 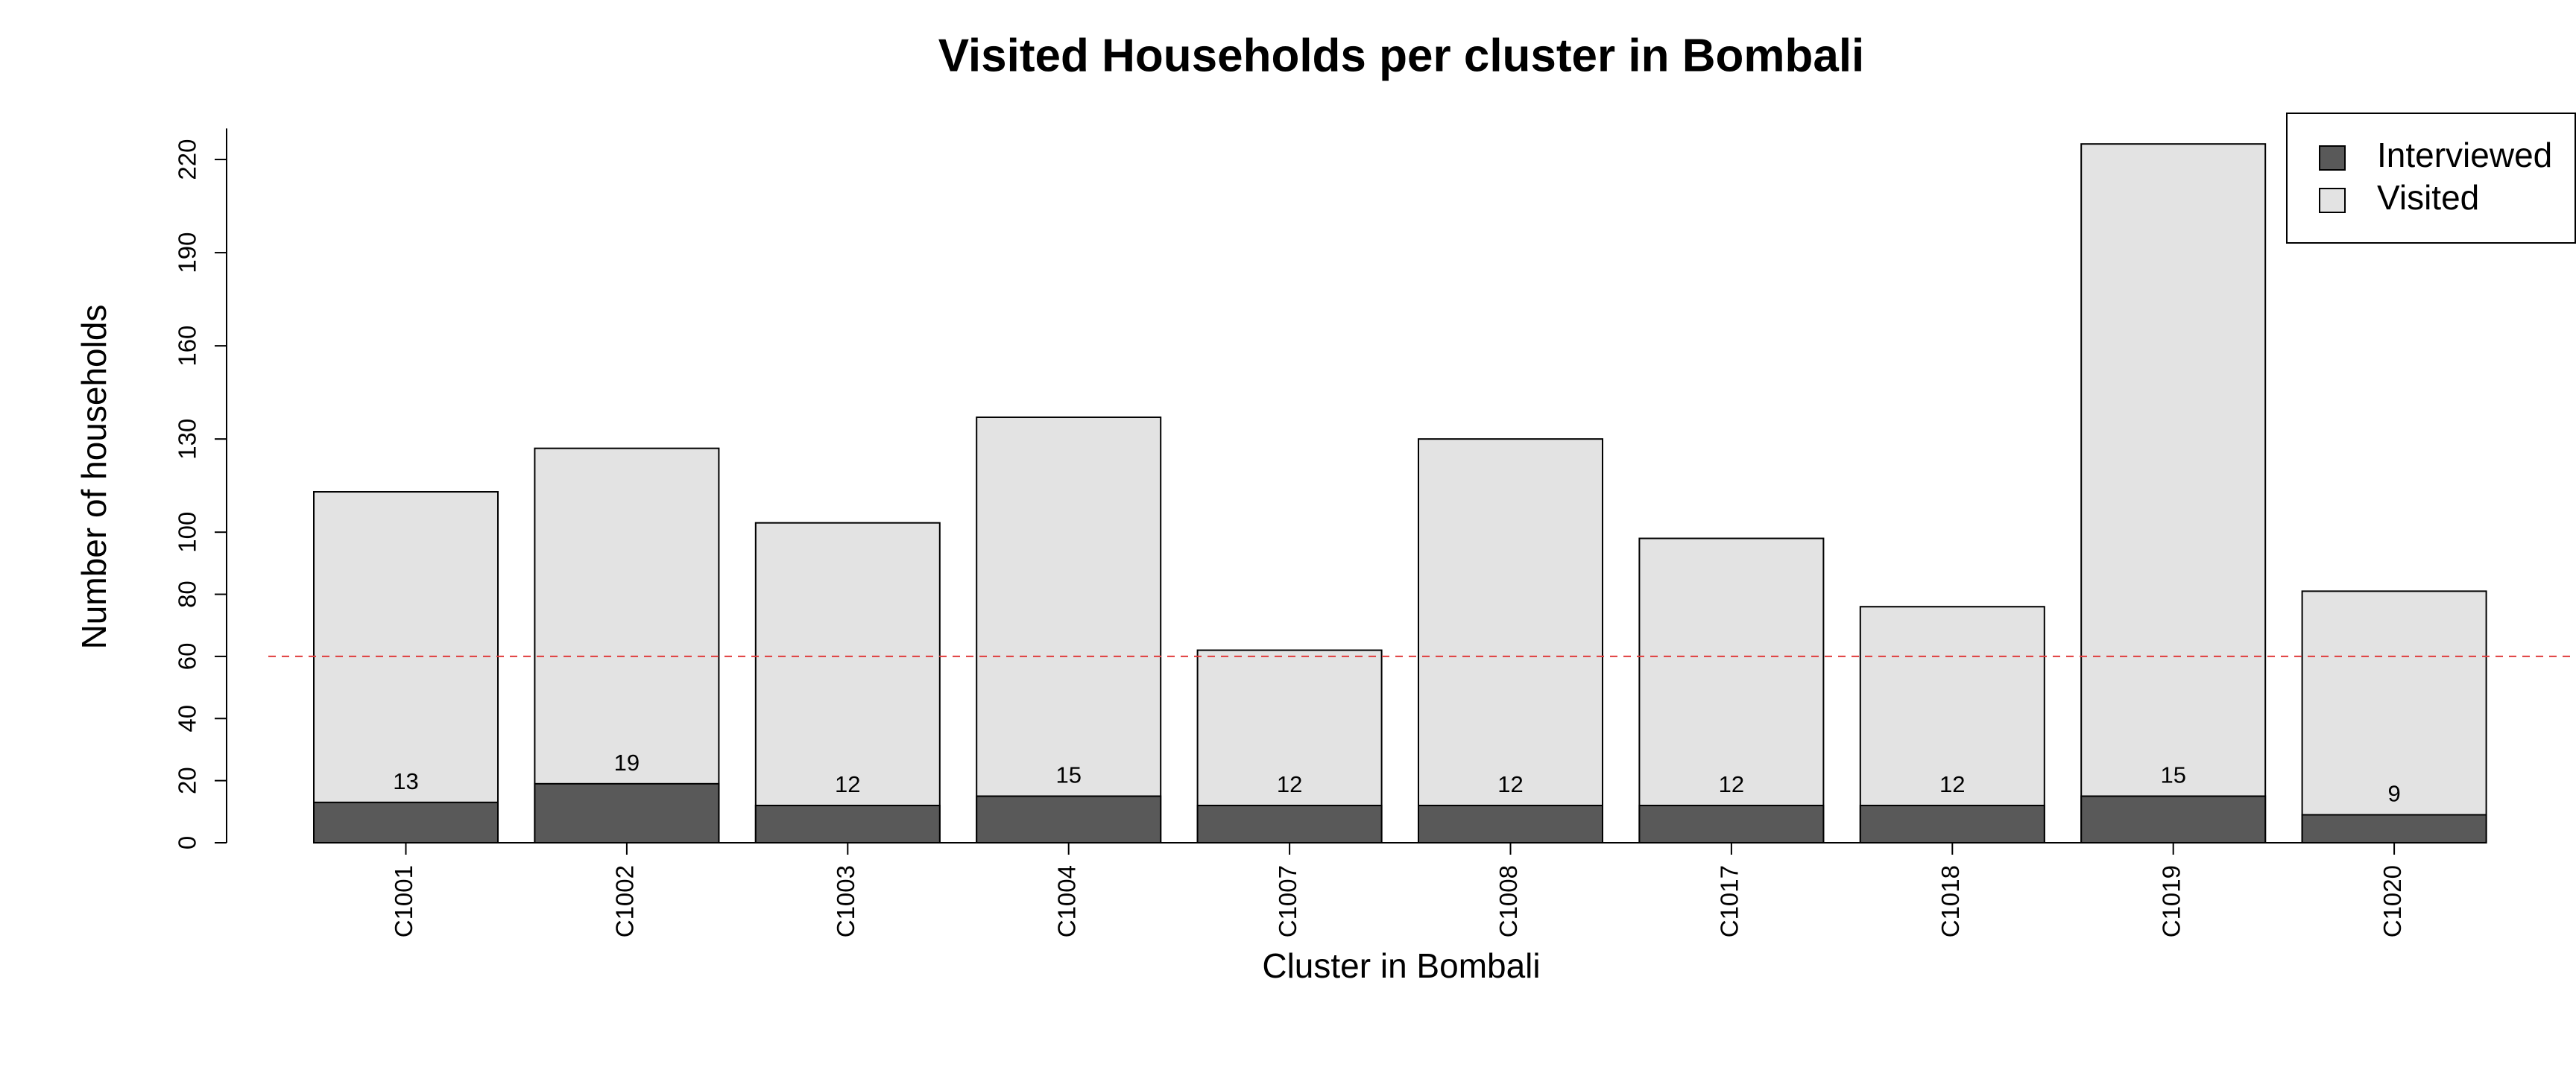 I want to click on legend-box, so click(x=2431, y=178).